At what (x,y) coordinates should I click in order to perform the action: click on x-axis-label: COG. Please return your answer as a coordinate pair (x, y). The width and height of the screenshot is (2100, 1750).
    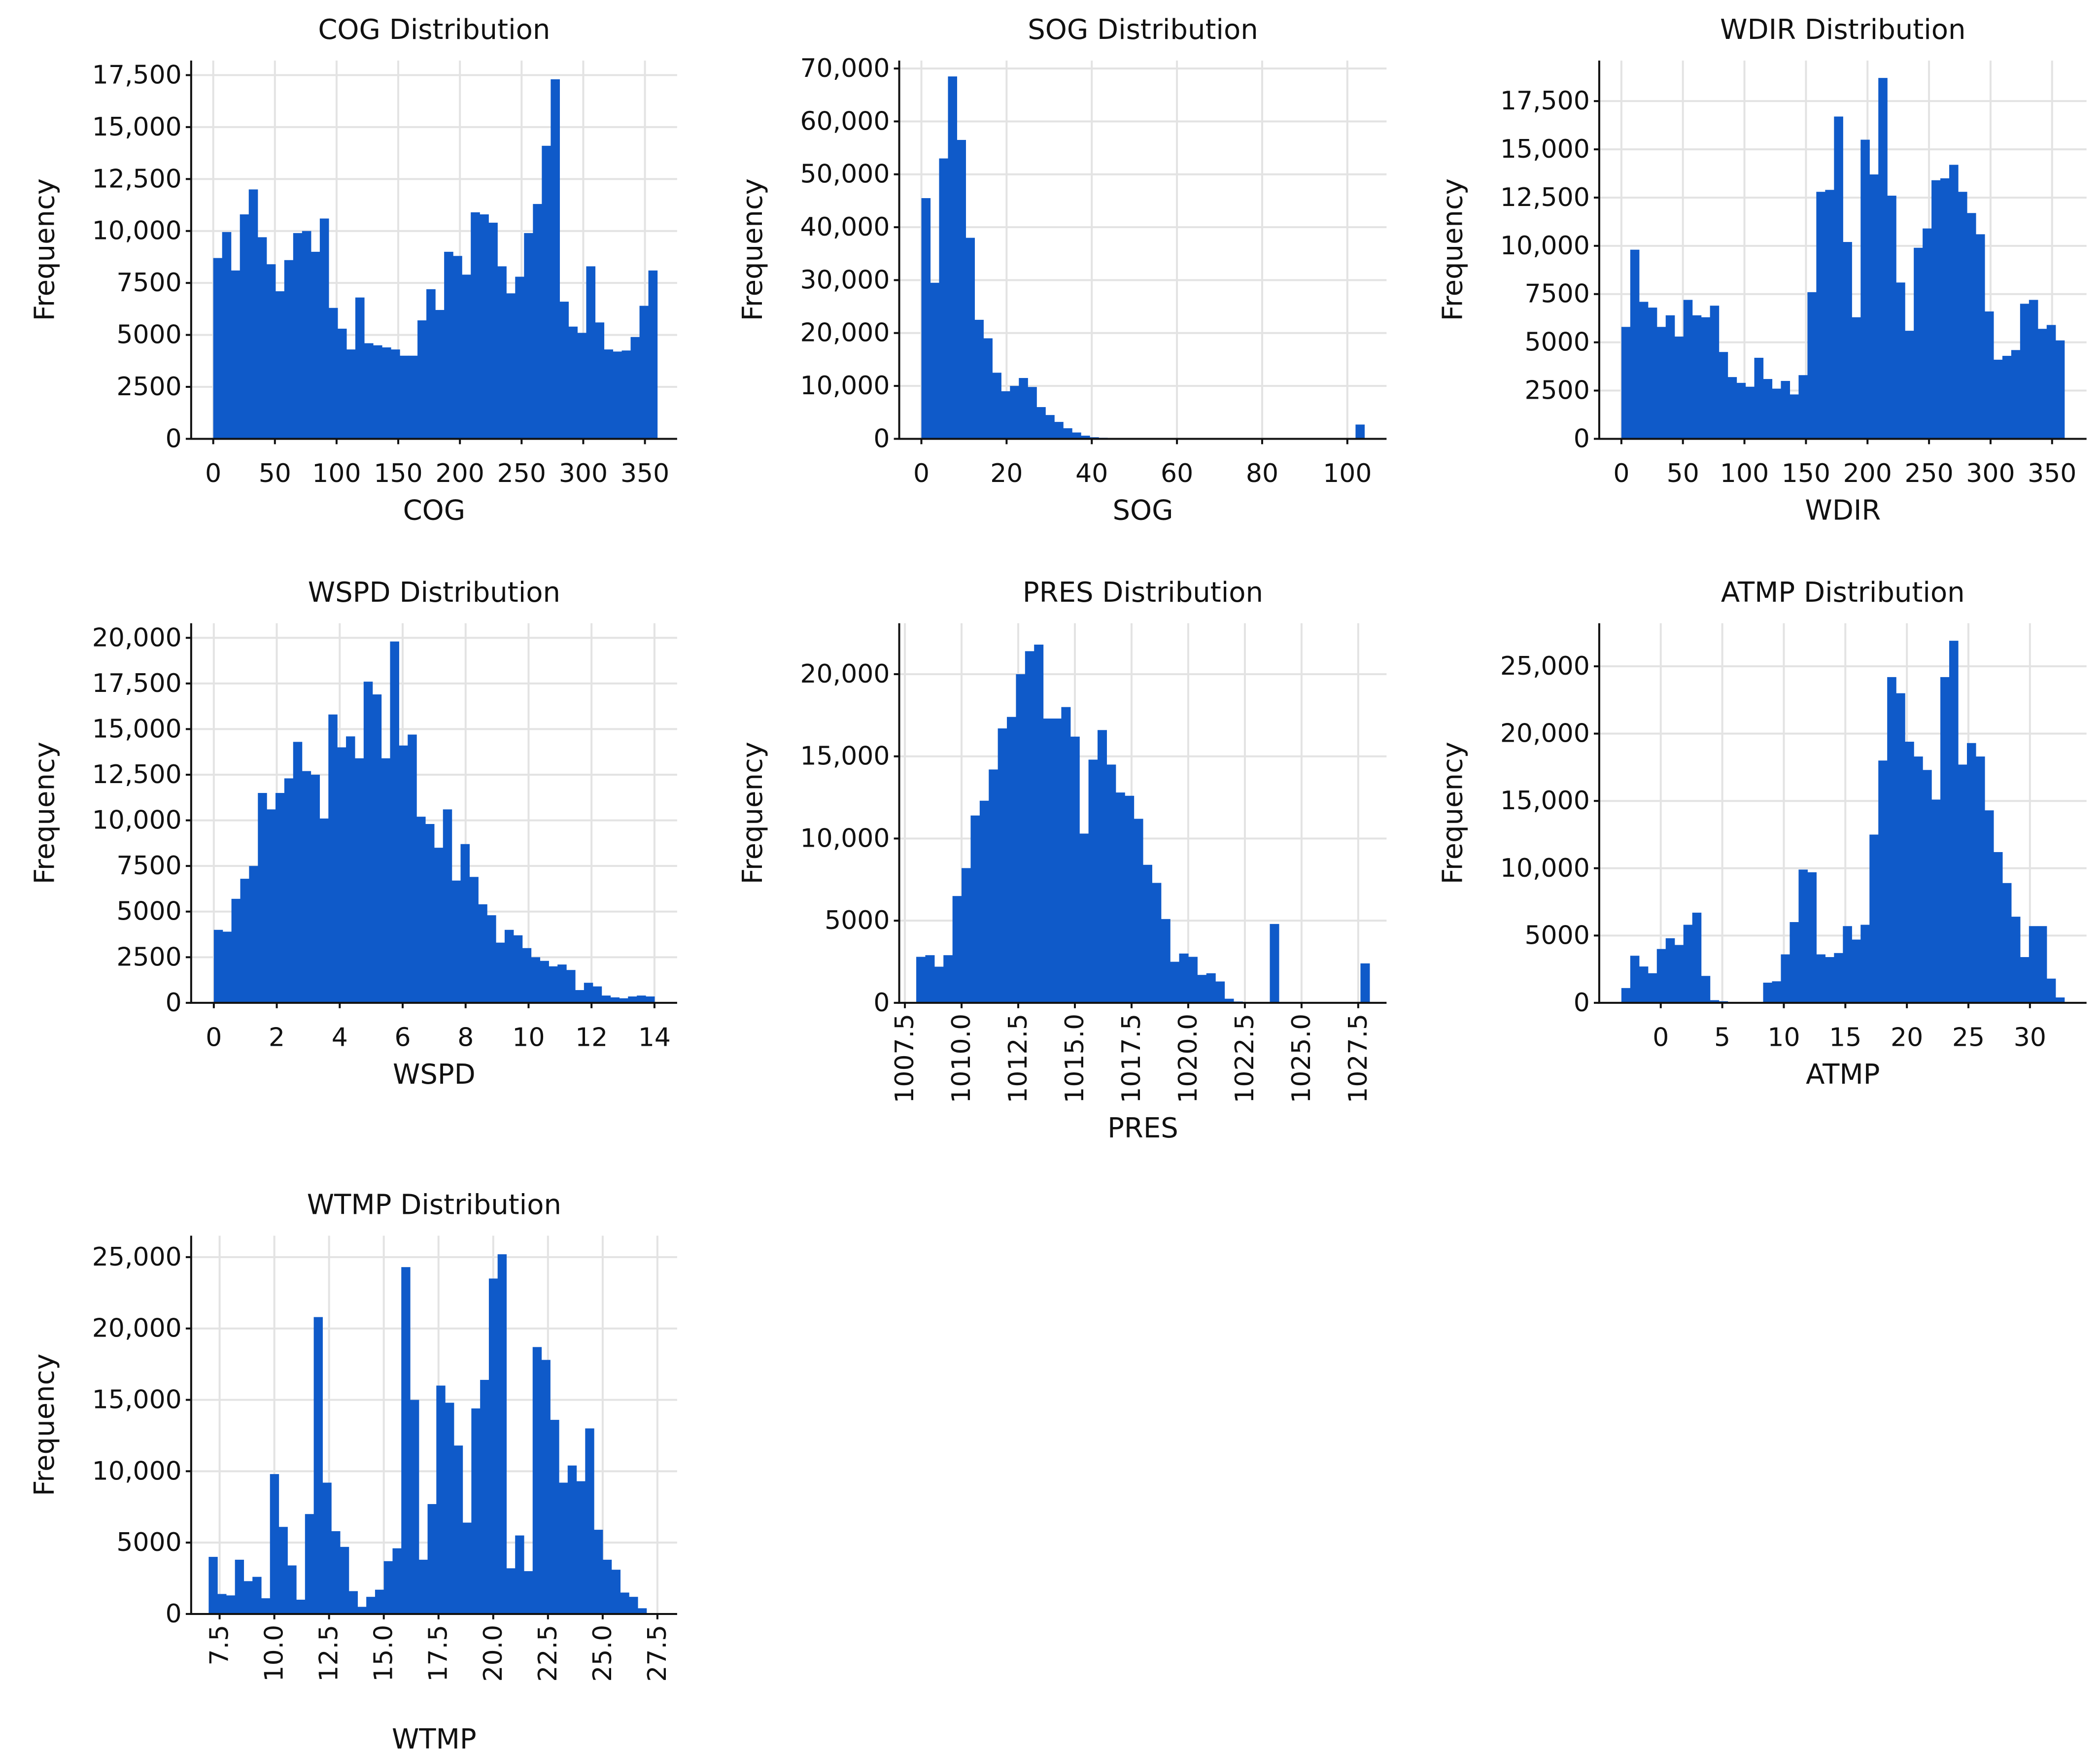
    Looking at the image, I should click on (435, 510).